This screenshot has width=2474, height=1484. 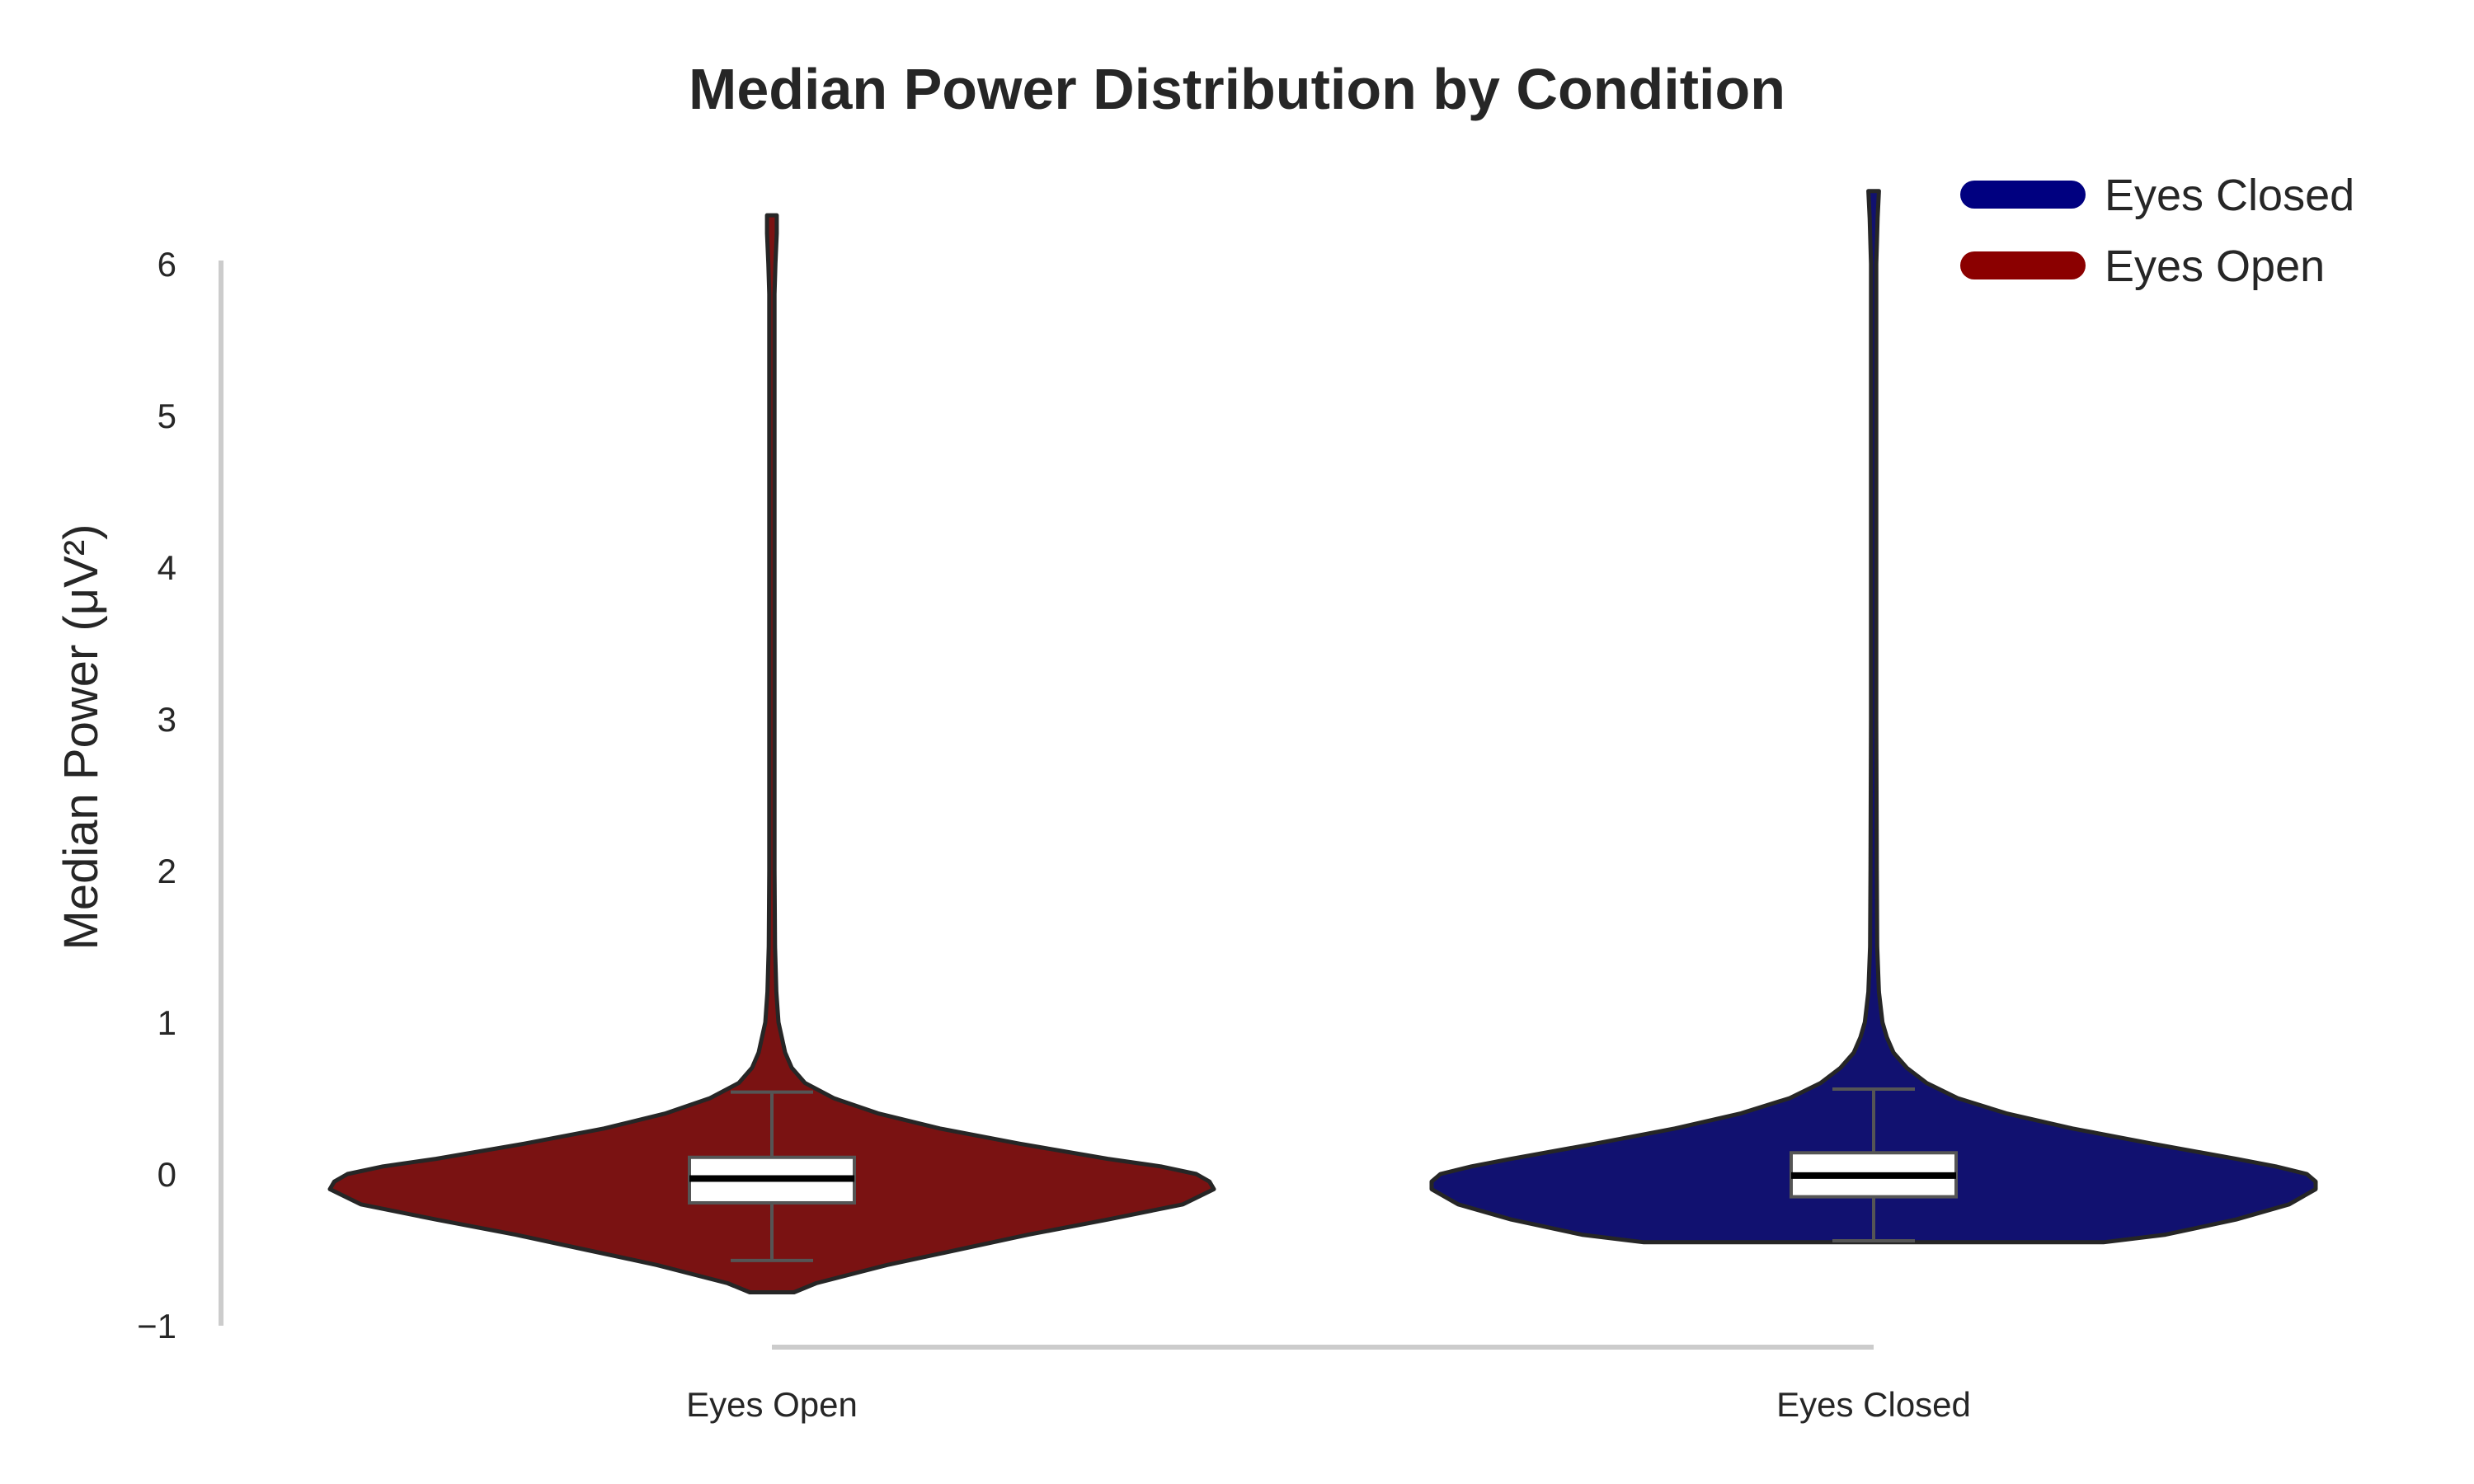 What do you see at coordinates (167, 264) in the screenshot?
I see `y-tick-label: 6` at bounding box center [167, 264].